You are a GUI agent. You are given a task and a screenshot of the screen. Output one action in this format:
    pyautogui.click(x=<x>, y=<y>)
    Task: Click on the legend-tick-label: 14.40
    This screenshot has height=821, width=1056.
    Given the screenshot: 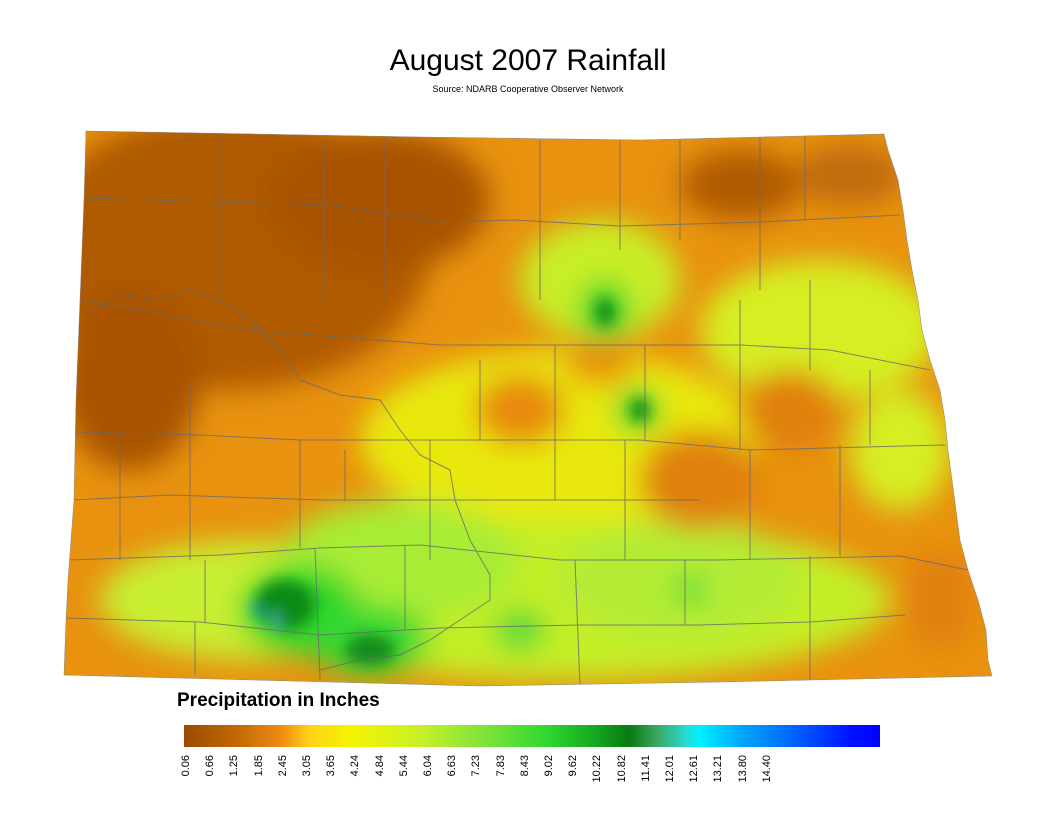 What is the action you would take?
    pyautogui.click(x=766, y=769)
    